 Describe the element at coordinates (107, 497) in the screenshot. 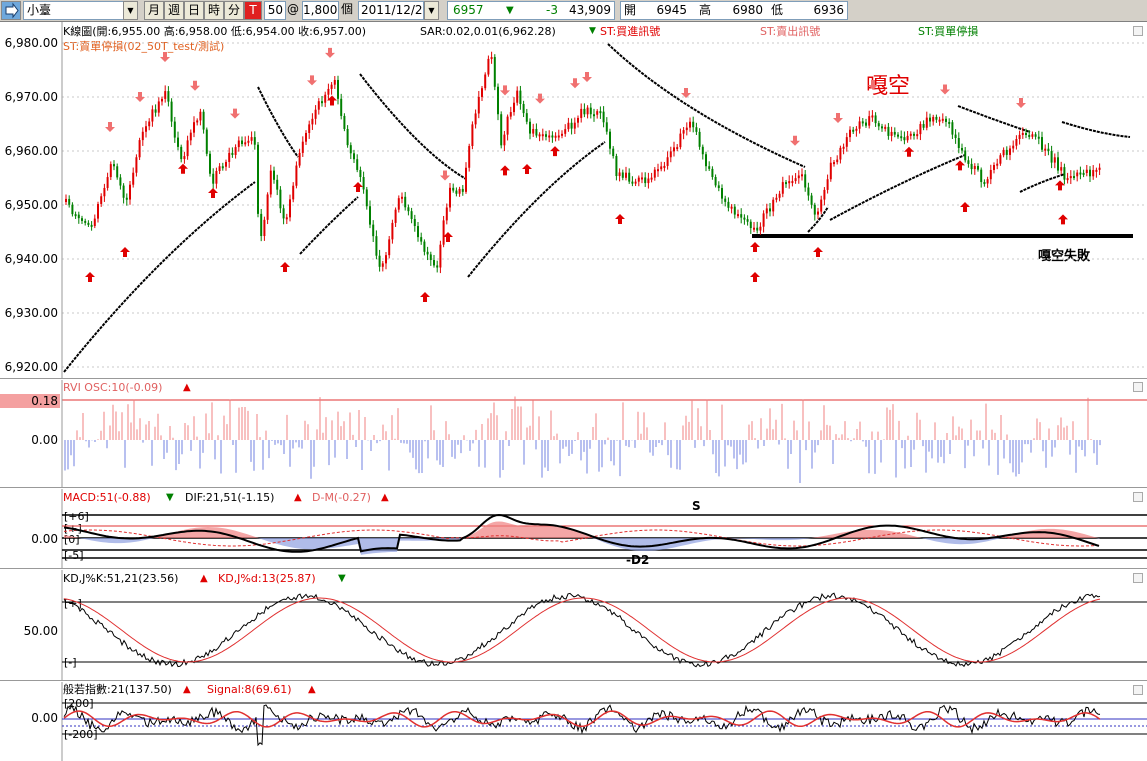

I see `macd-title: MACD:51(-0.88)` at that location.